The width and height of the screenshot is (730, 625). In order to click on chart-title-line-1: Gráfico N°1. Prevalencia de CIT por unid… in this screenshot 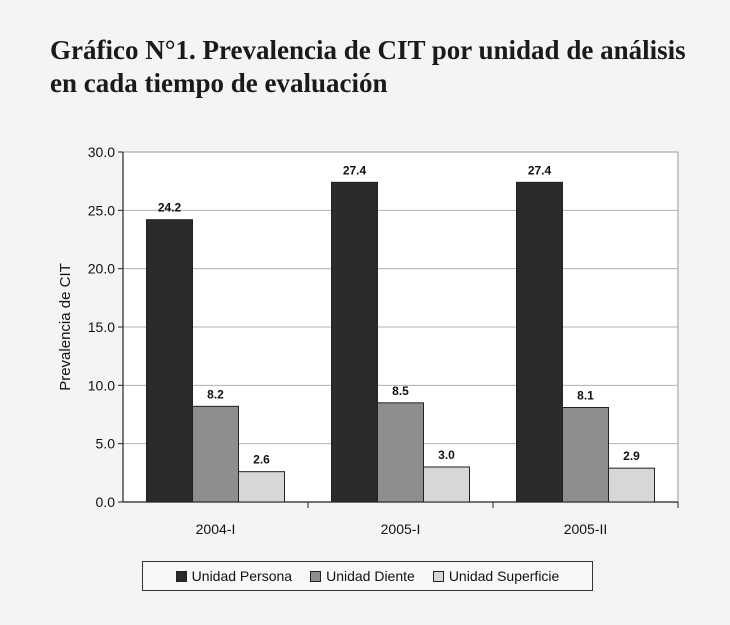, I will do `click(368, 50)`.